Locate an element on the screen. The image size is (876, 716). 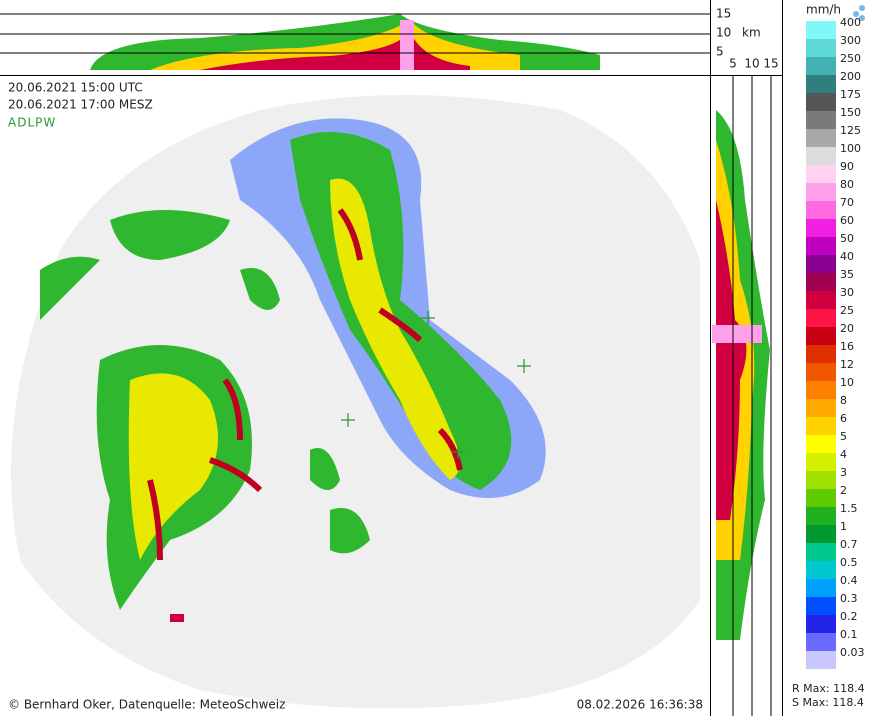
legend-label: 1 is located at coordinates (843, 526).